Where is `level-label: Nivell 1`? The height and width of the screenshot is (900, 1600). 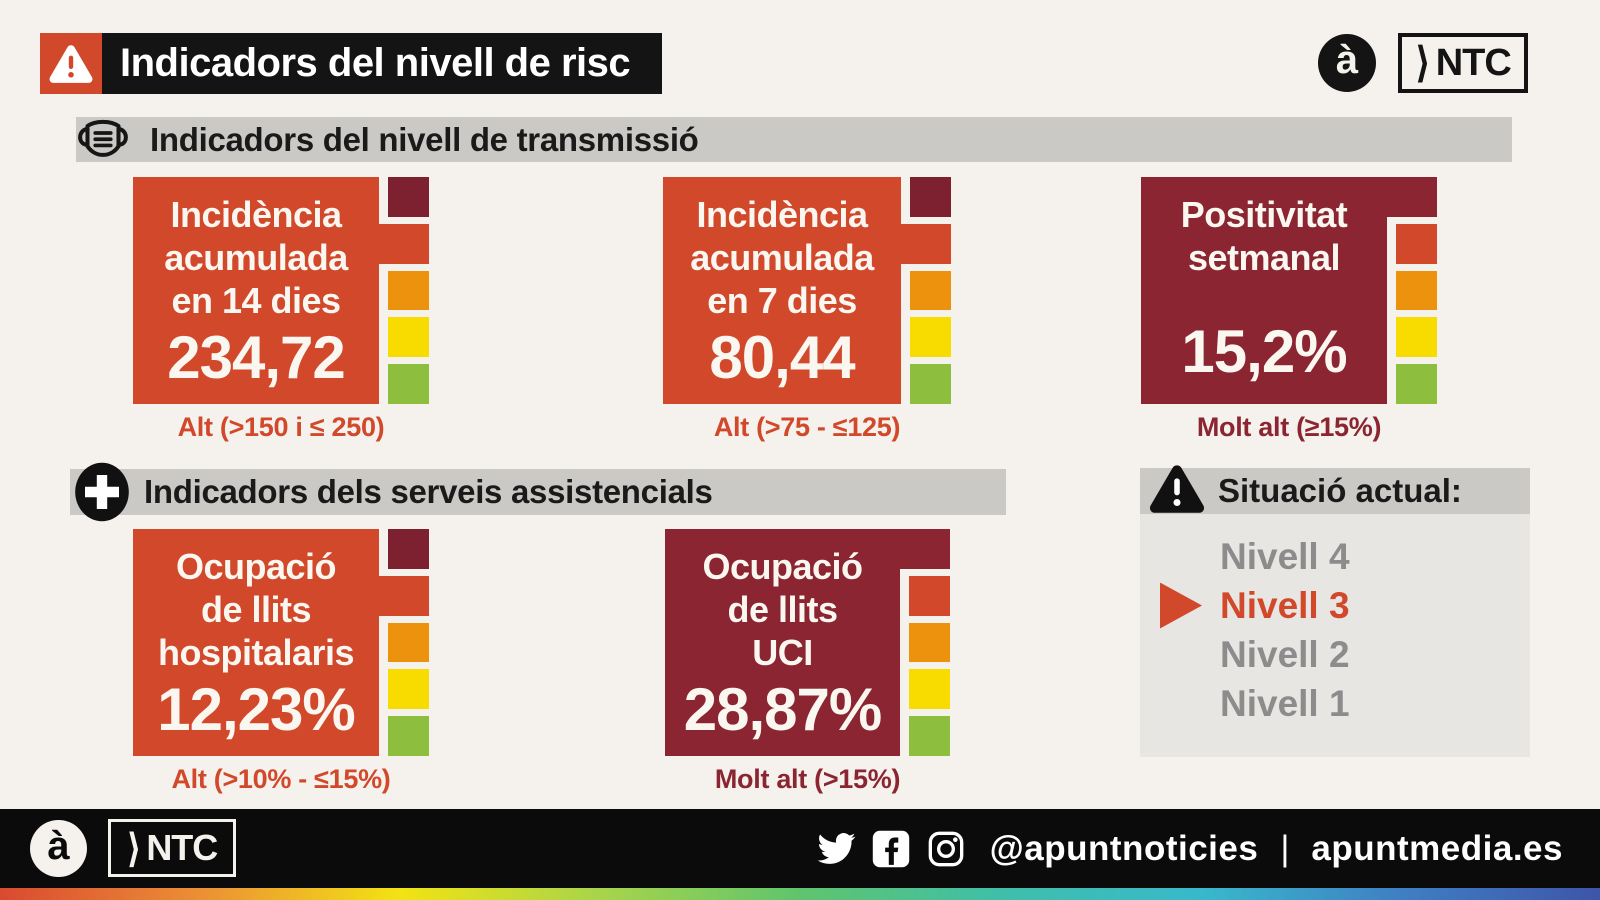
level-label: Nivell 1 is located at coordinates (1285, 703).